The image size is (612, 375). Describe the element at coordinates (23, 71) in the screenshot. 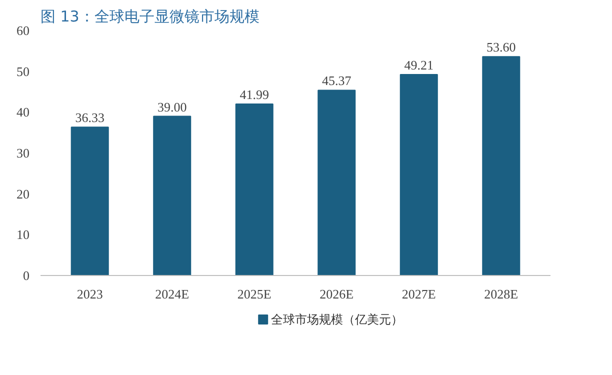

I see `y-tick-label: 50` at that location.